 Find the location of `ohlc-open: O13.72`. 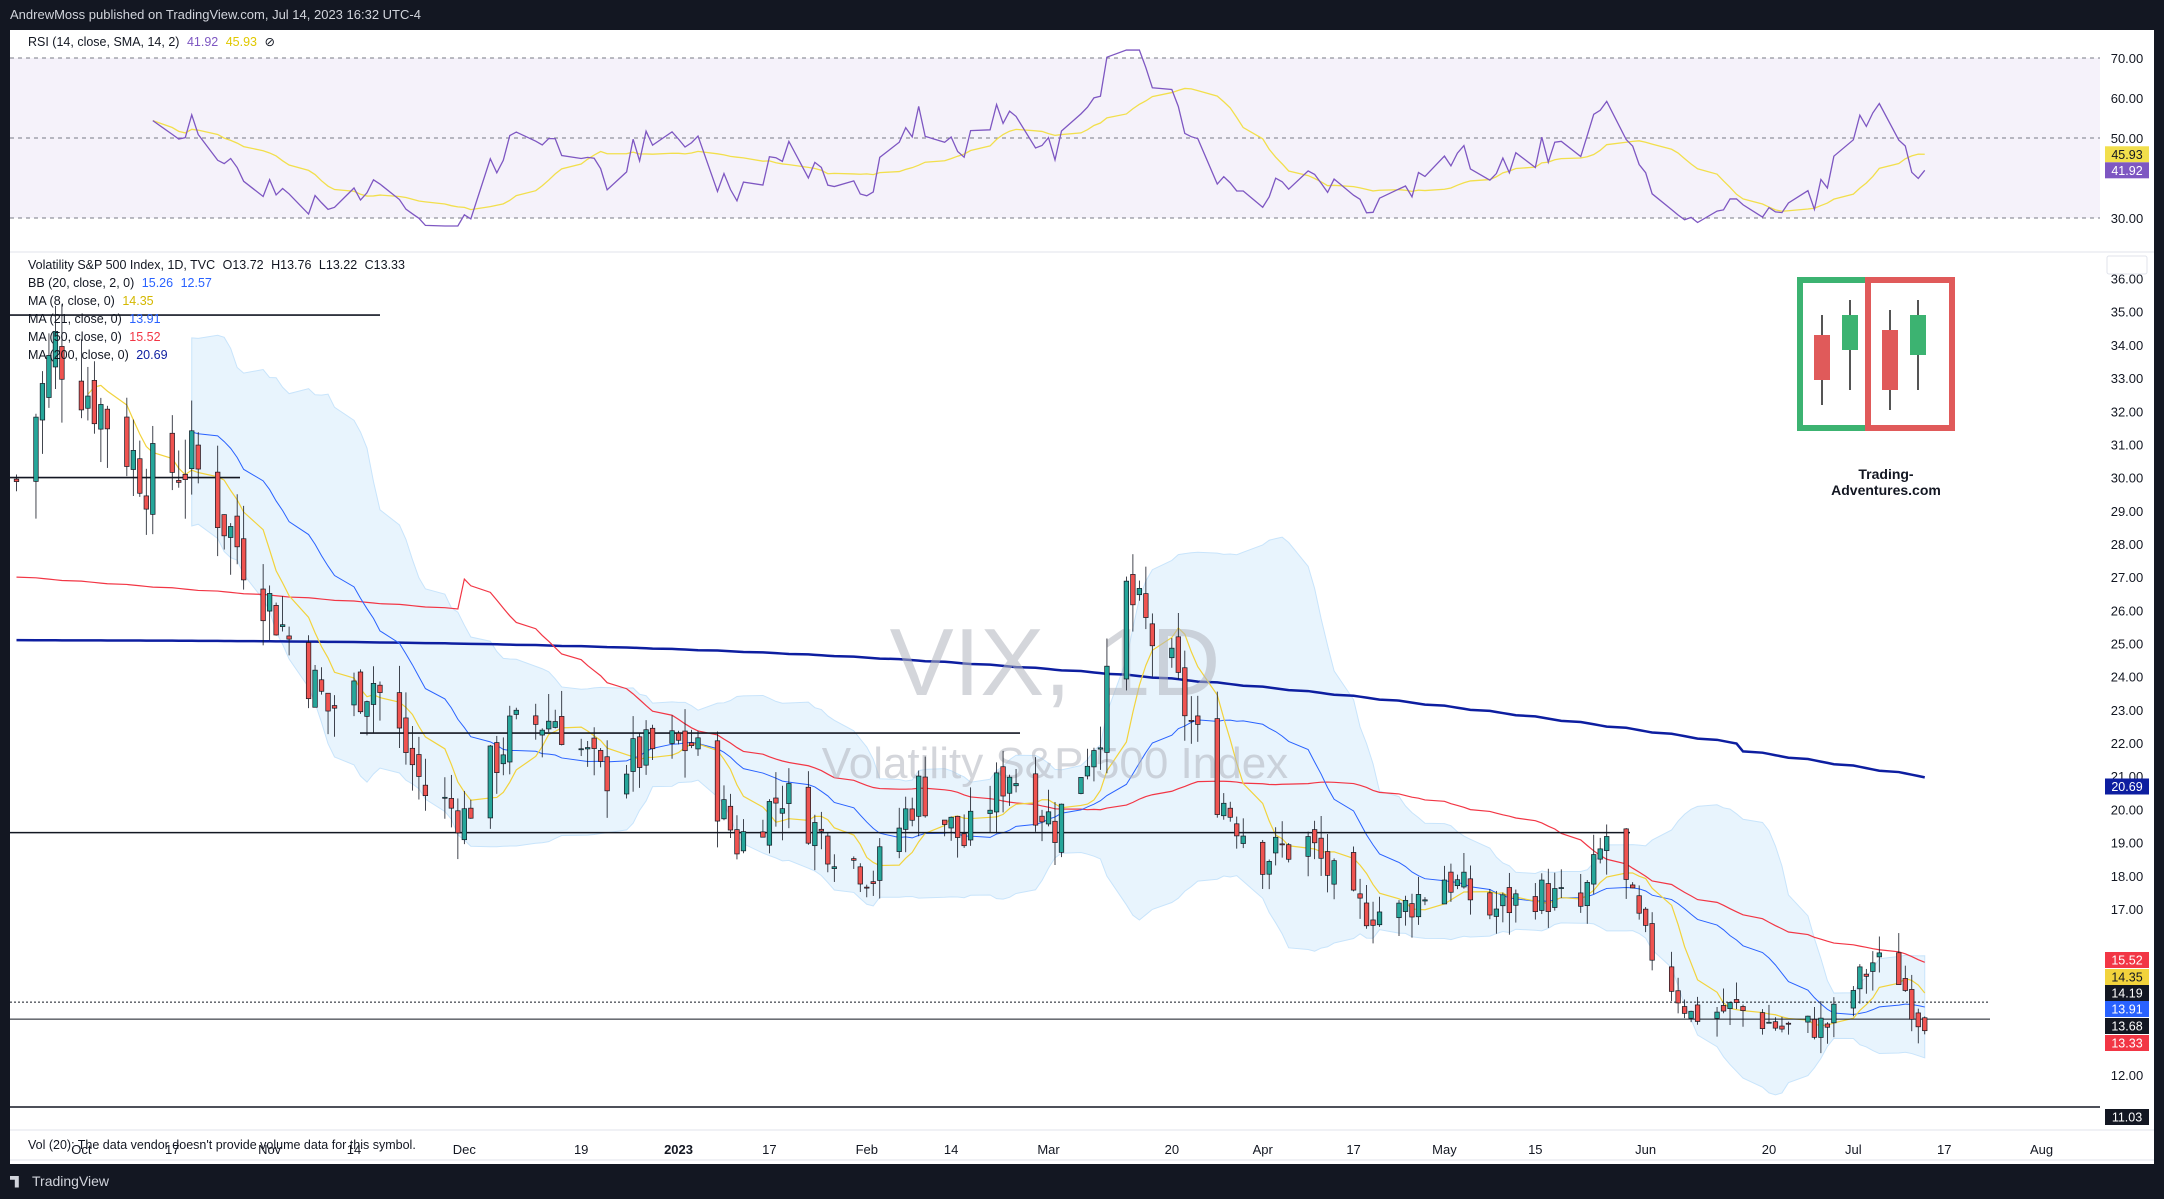

ohlc-open: O13.72 is located at coordinates (243, 265).